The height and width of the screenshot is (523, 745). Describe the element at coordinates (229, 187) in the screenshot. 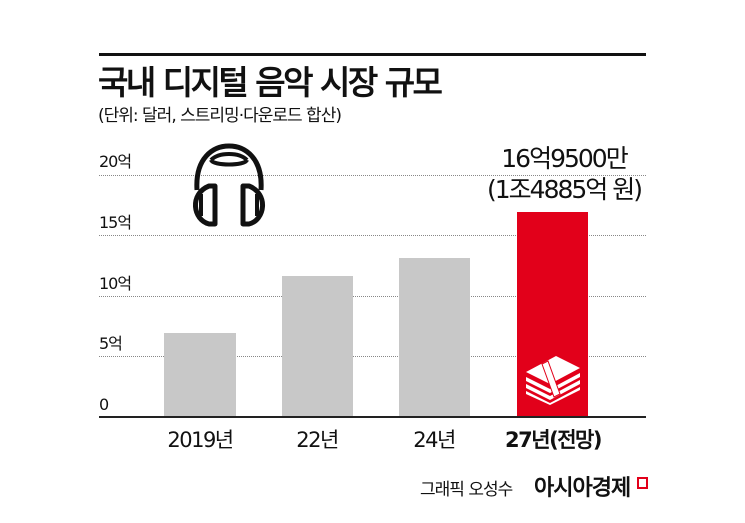

I see `headphones-icon` at that location.